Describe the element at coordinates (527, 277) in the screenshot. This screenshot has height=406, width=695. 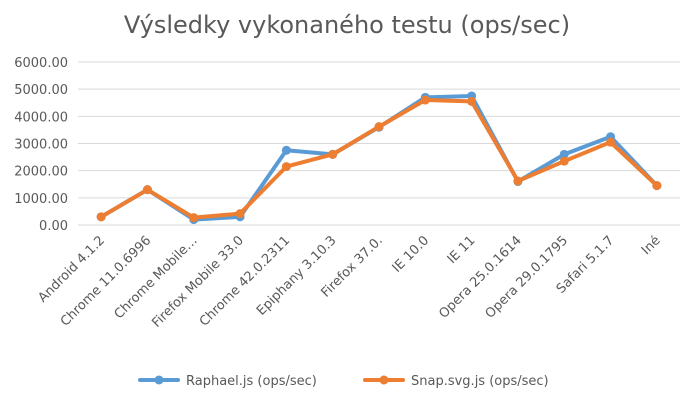
I see `x-tick-label: Opera 29.0.1795` at that location.